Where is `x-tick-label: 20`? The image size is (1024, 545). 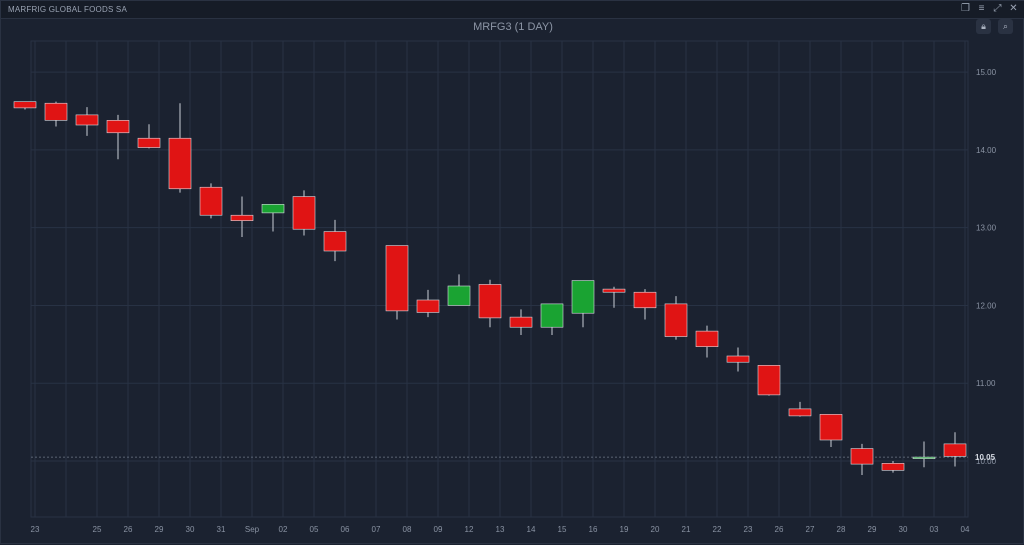
x-tick-label: 20 is located at coordinates (655, 529).